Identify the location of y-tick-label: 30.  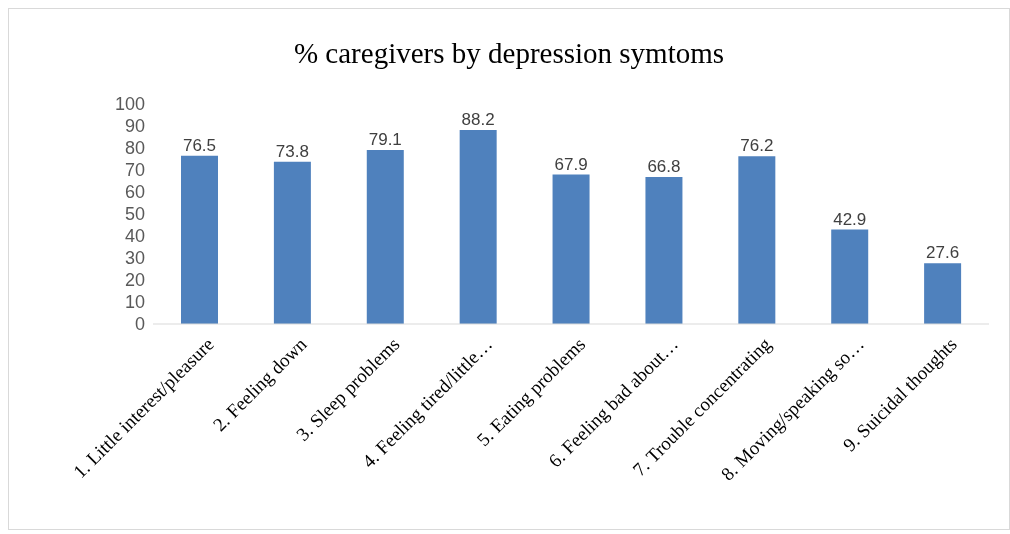
(134, 258).